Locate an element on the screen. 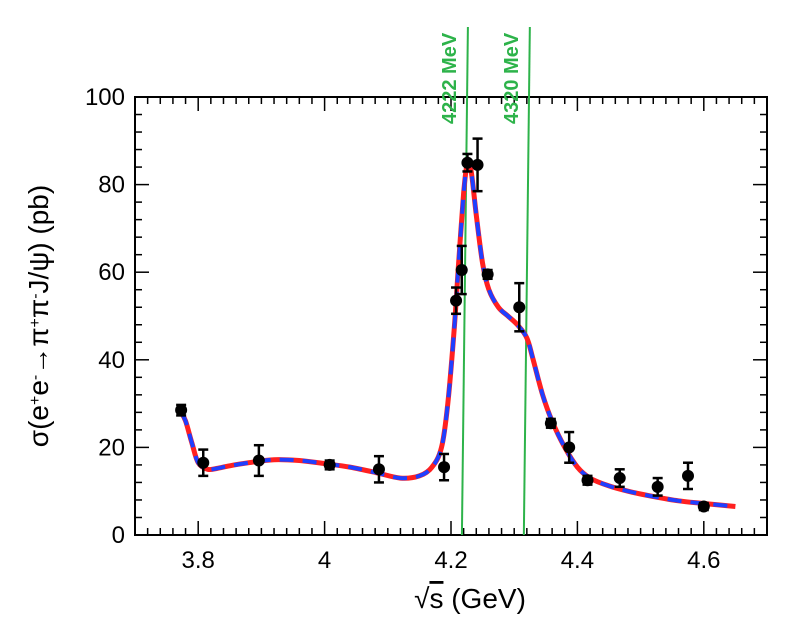 The width and height of the screenshot is (789, 623). resonance-line-label: 4222 MeV is located at coordinates (450, 78).